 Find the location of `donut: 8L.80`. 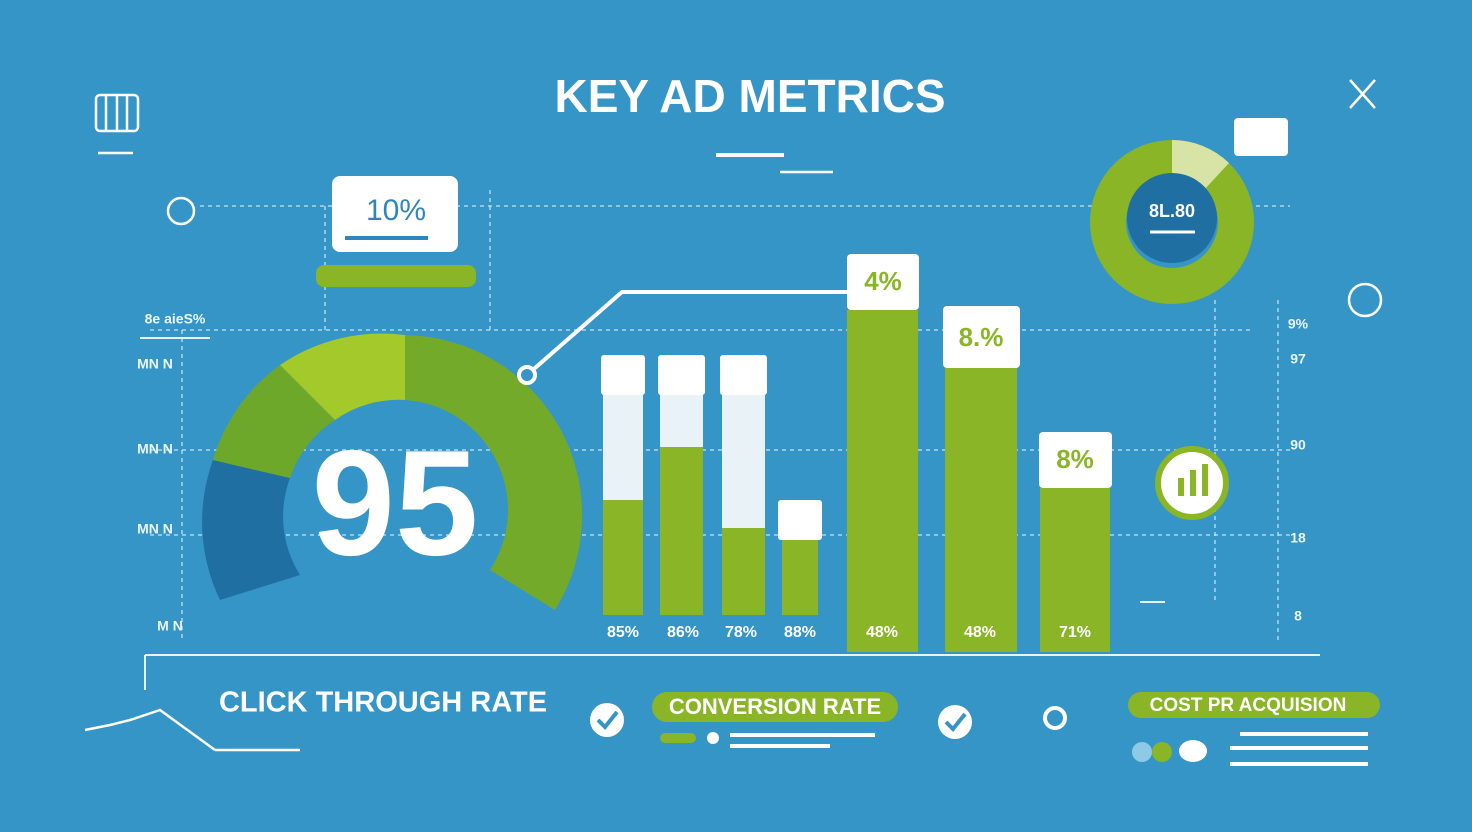

donut: 8L.80 is located at coordinates (1189, 319).